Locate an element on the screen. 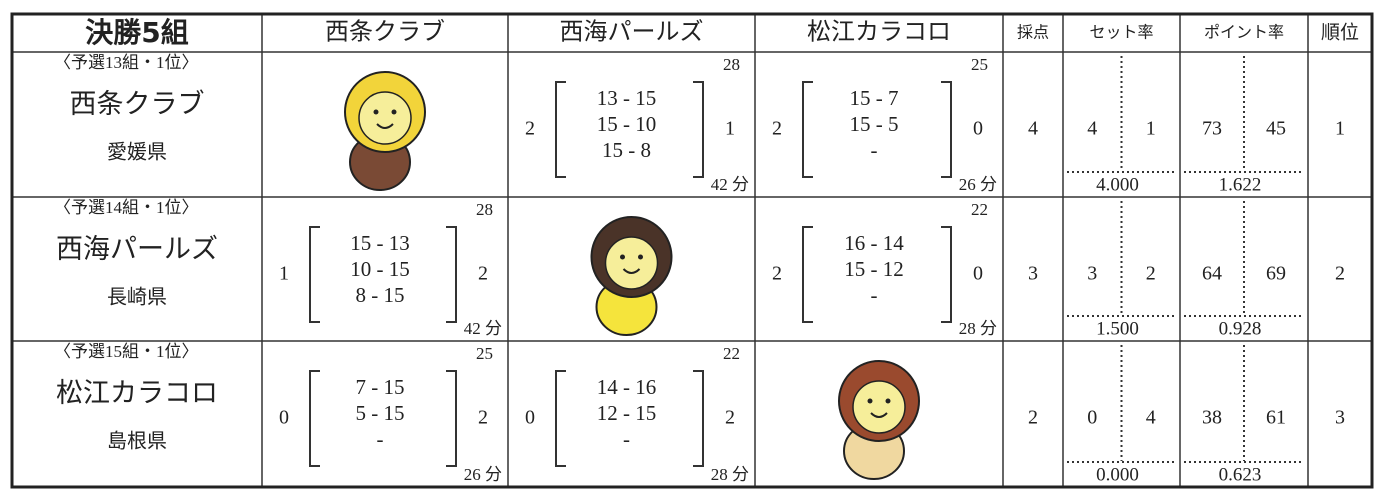 This screenshot has width=1380, height=492. header-column: 順位 is located at coordinates (1340, 32).